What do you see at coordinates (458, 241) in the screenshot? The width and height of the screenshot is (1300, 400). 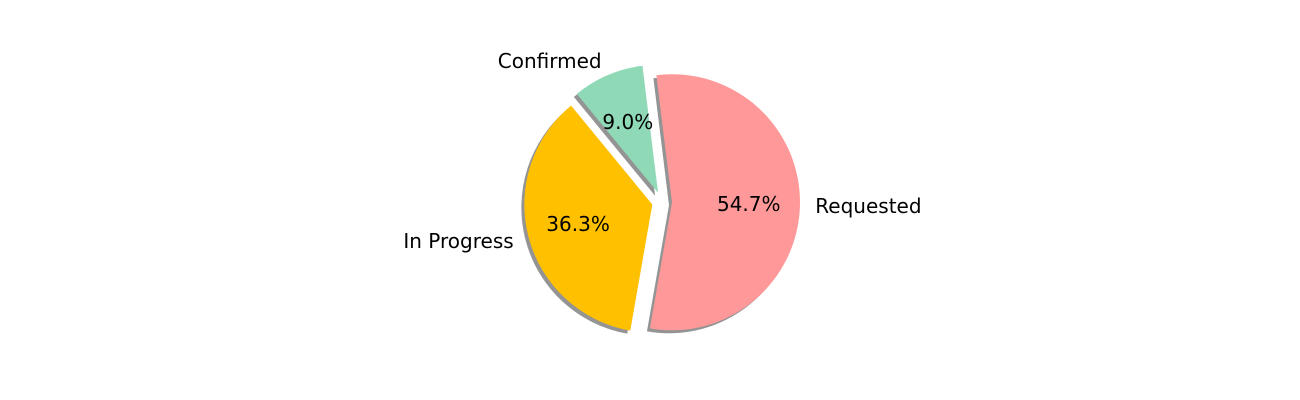 I see `slice-label-in-progress: In Progress` at bounding box center [458, 241].